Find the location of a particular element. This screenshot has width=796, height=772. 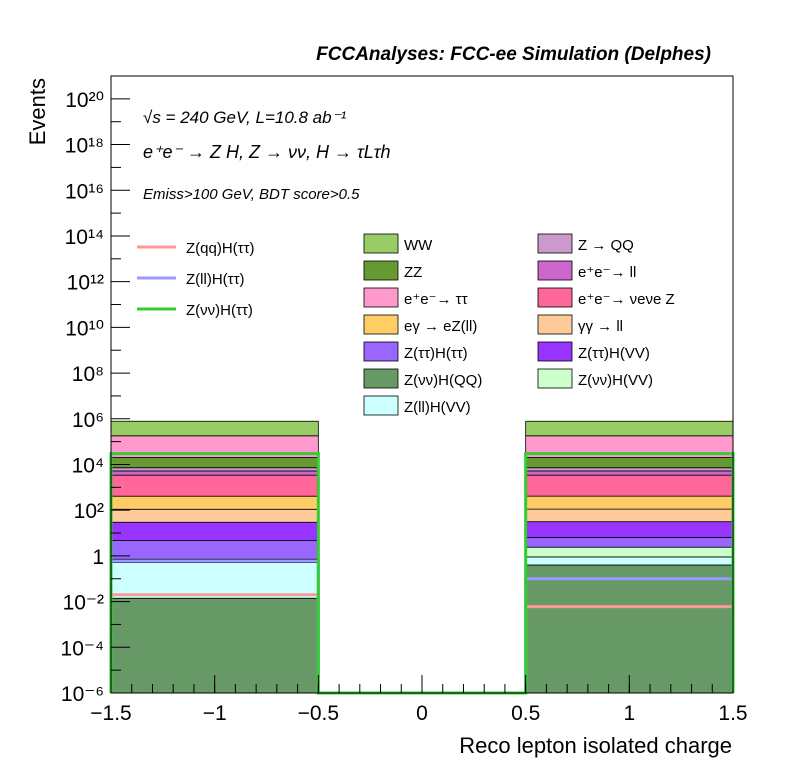

x-tick-label: 1 is located at coordinates (629, 713).